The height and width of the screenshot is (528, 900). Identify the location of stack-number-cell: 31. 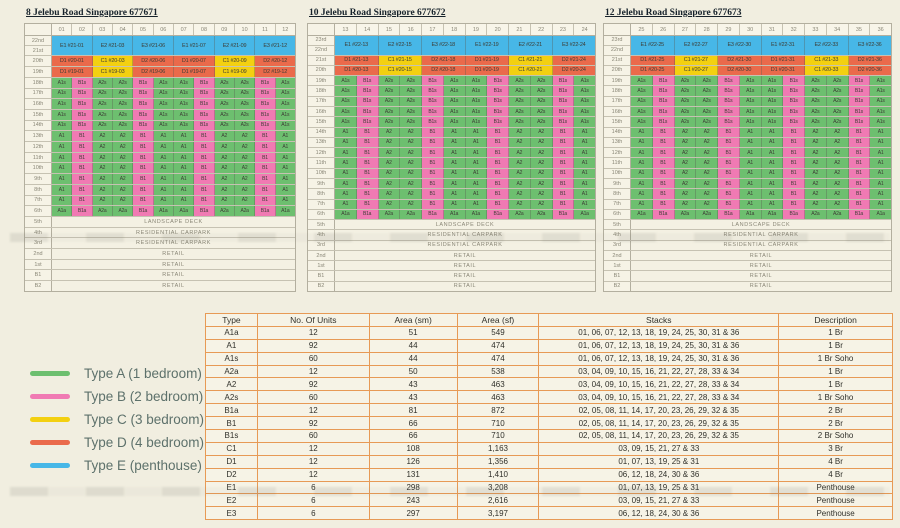
(773, 29).